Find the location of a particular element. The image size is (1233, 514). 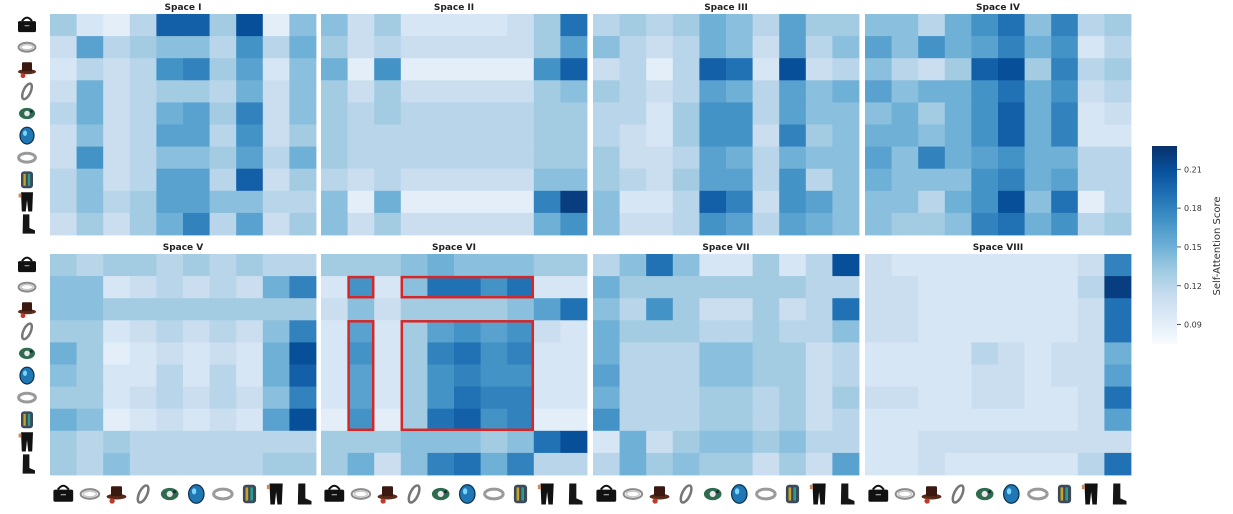

colorbar-tick-label: 0.18 is located at coordinates (1193, 208).